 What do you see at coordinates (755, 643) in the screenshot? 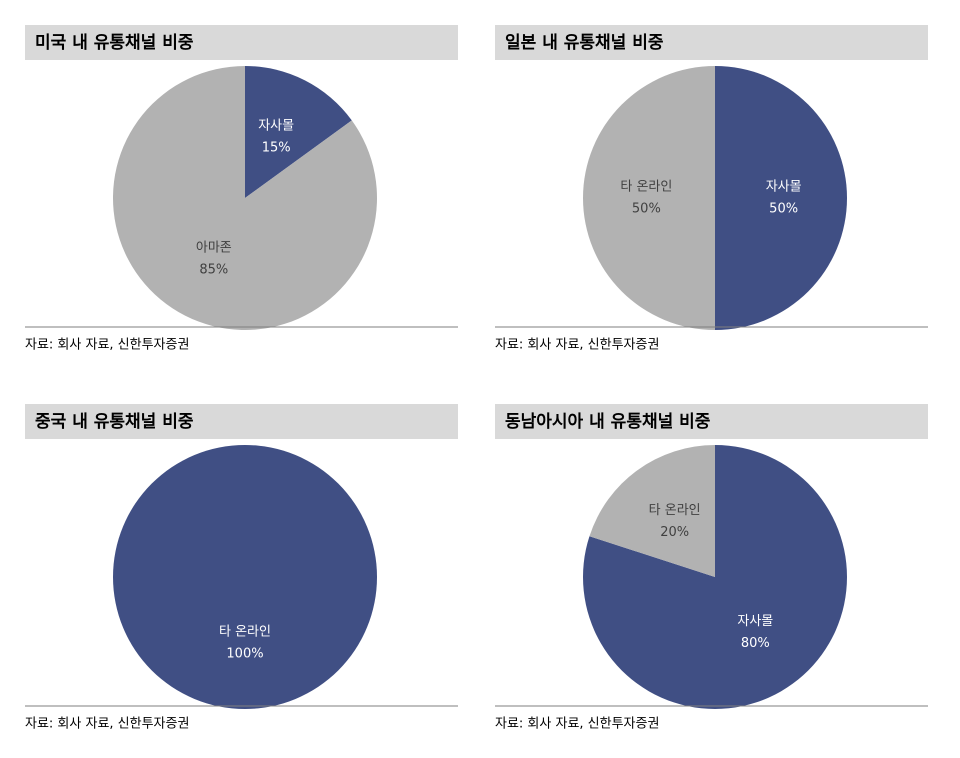
I see `slice-value: 80%` at bounding box center [755, 643].